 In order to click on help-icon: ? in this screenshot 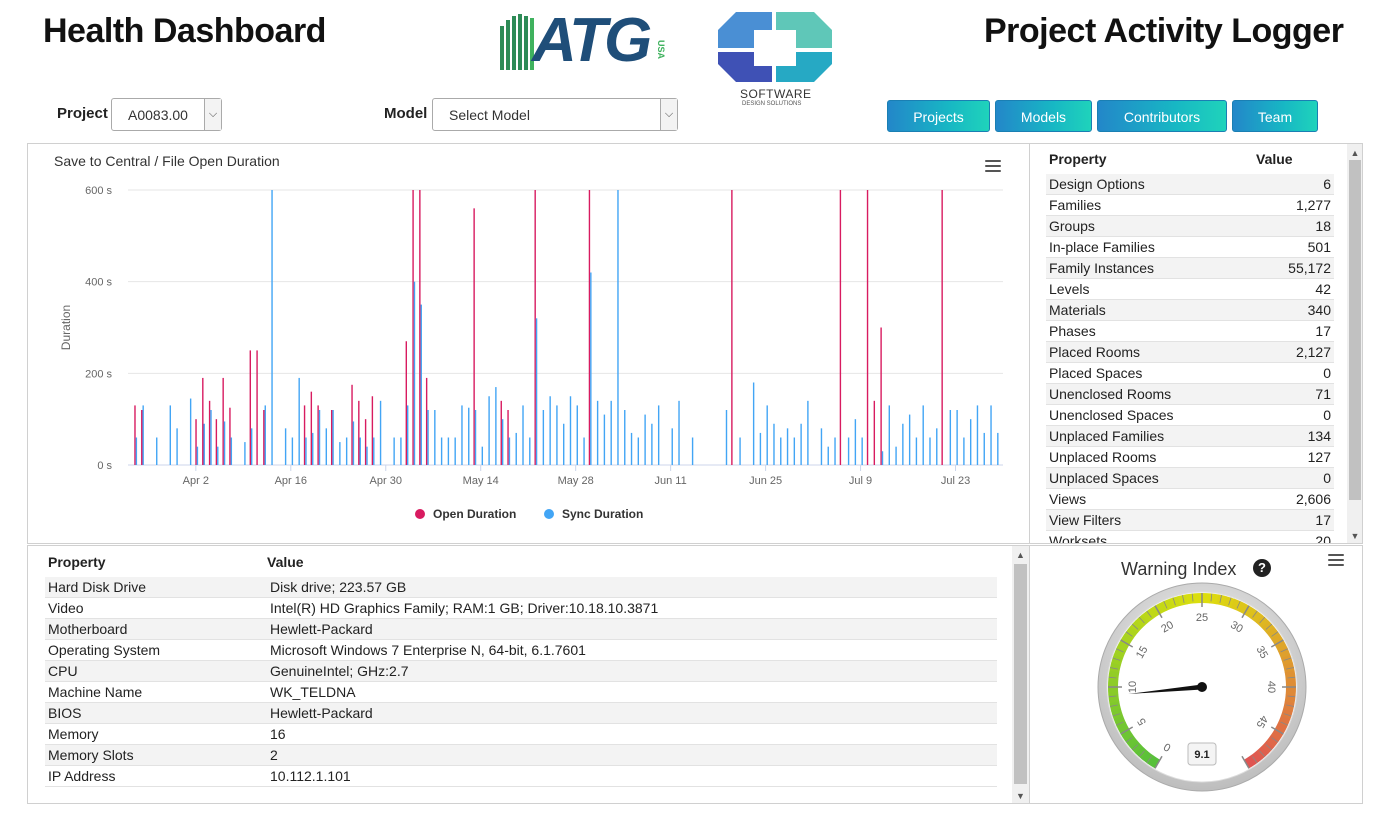, I will do `click(1262, 568)`.